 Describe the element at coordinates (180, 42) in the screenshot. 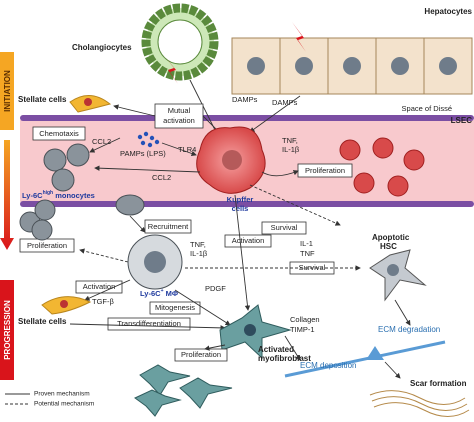

I see `bile-lumen` at that location.